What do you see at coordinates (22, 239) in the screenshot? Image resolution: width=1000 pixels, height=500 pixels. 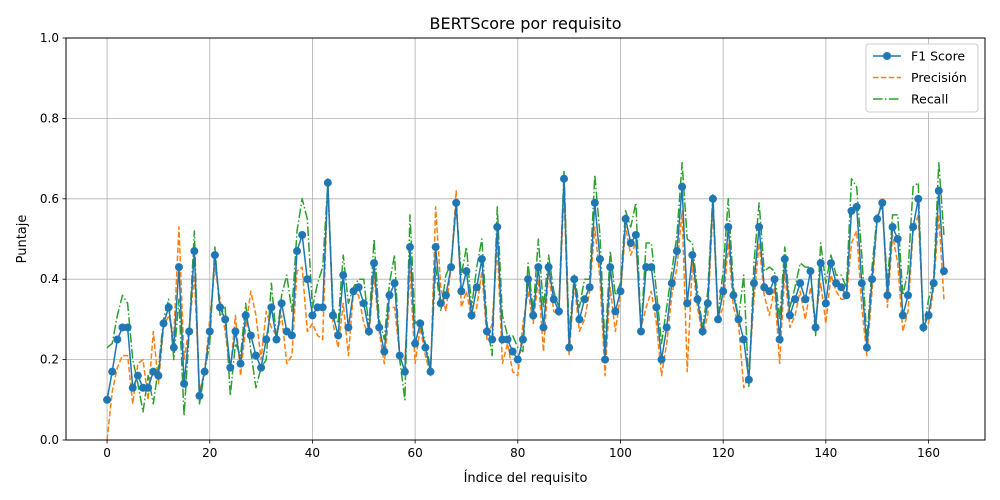 I see `y-axis-label: Puntaje` at bounding box center [22, 239].